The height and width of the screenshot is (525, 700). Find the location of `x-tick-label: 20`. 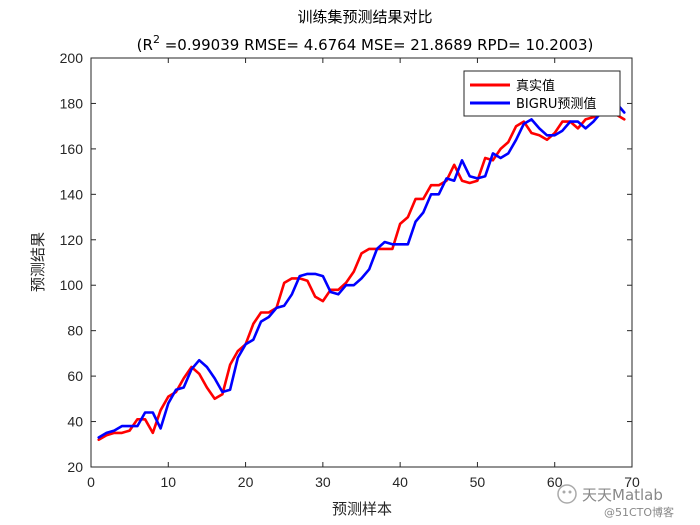

x-tick-label: 20 is located at coordinates (246, 482).